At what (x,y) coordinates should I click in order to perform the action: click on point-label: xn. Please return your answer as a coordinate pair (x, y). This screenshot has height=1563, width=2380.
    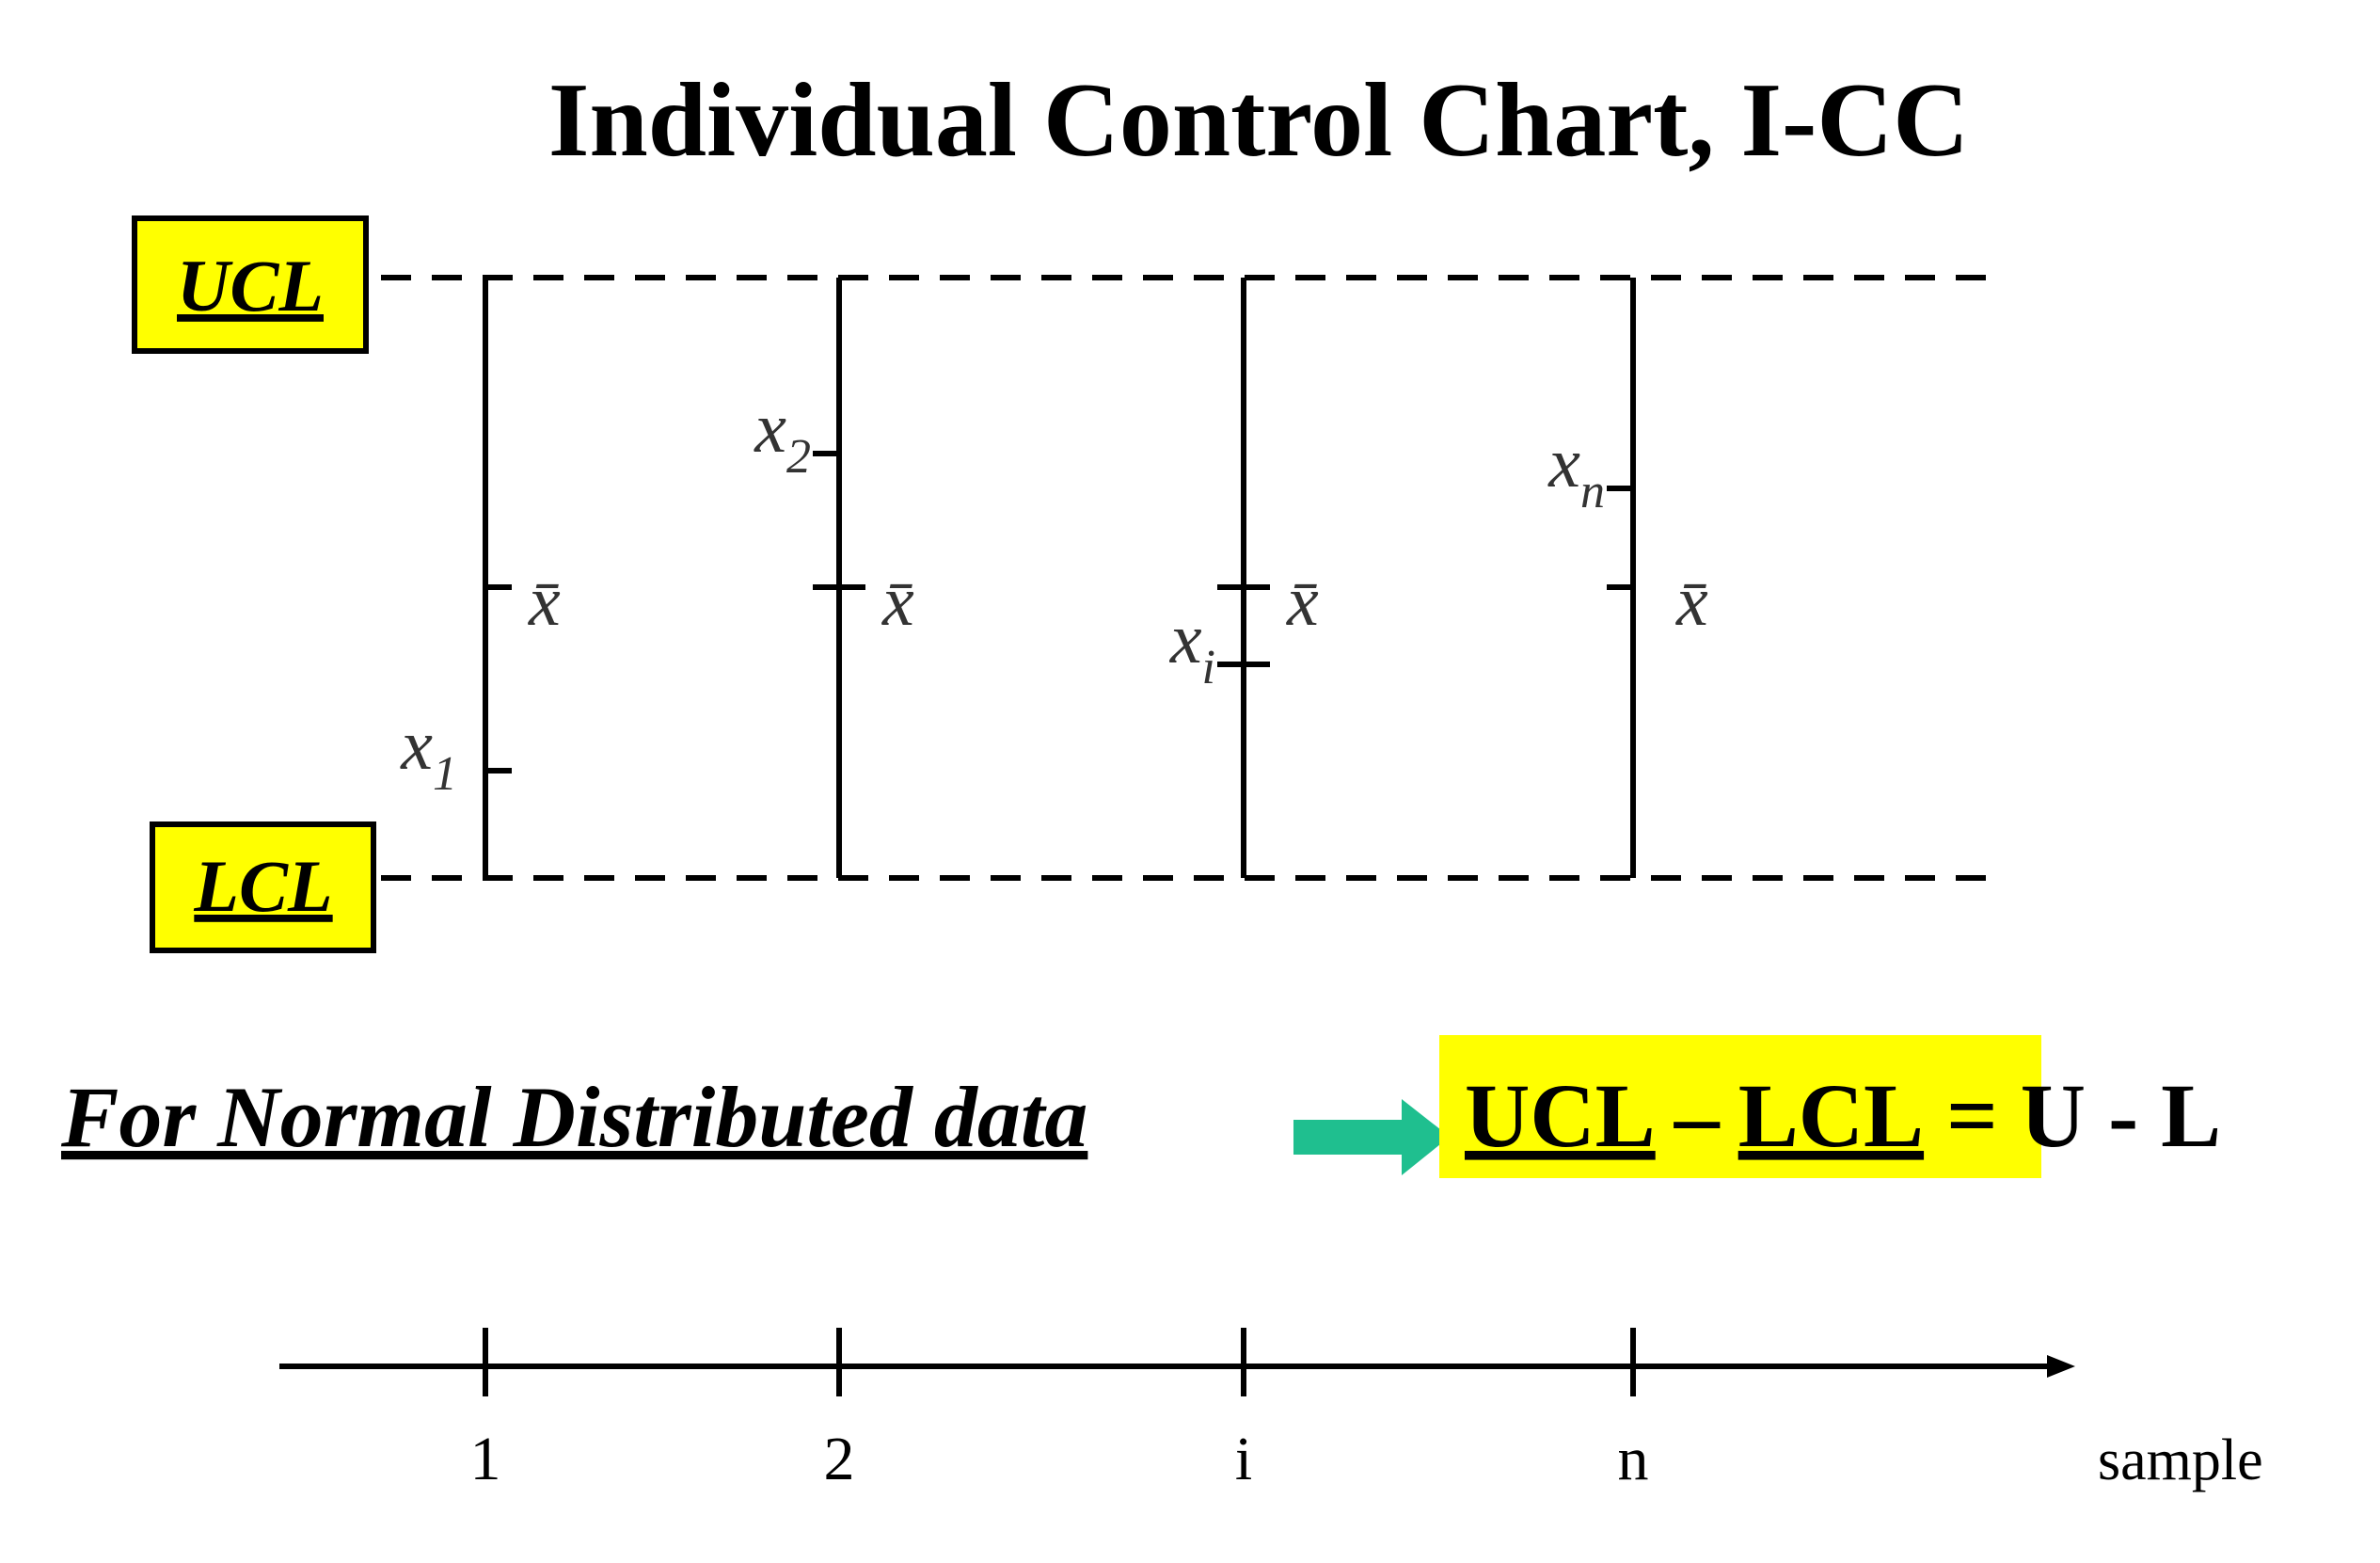
    Looking at the image, I should click on (1576, 470).